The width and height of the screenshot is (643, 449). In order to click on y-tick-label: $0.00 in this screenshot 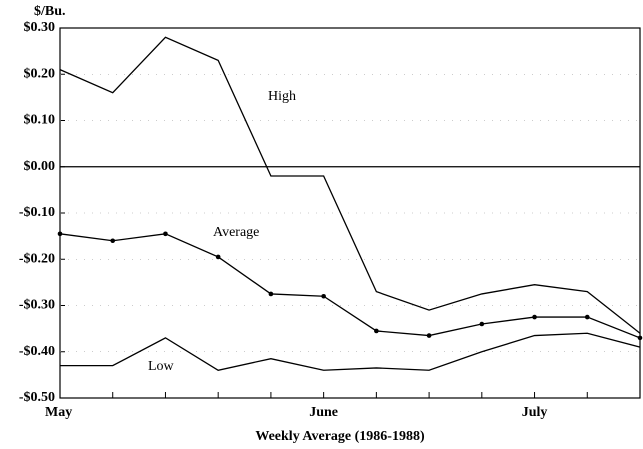, I will do `click(40, 166)`.